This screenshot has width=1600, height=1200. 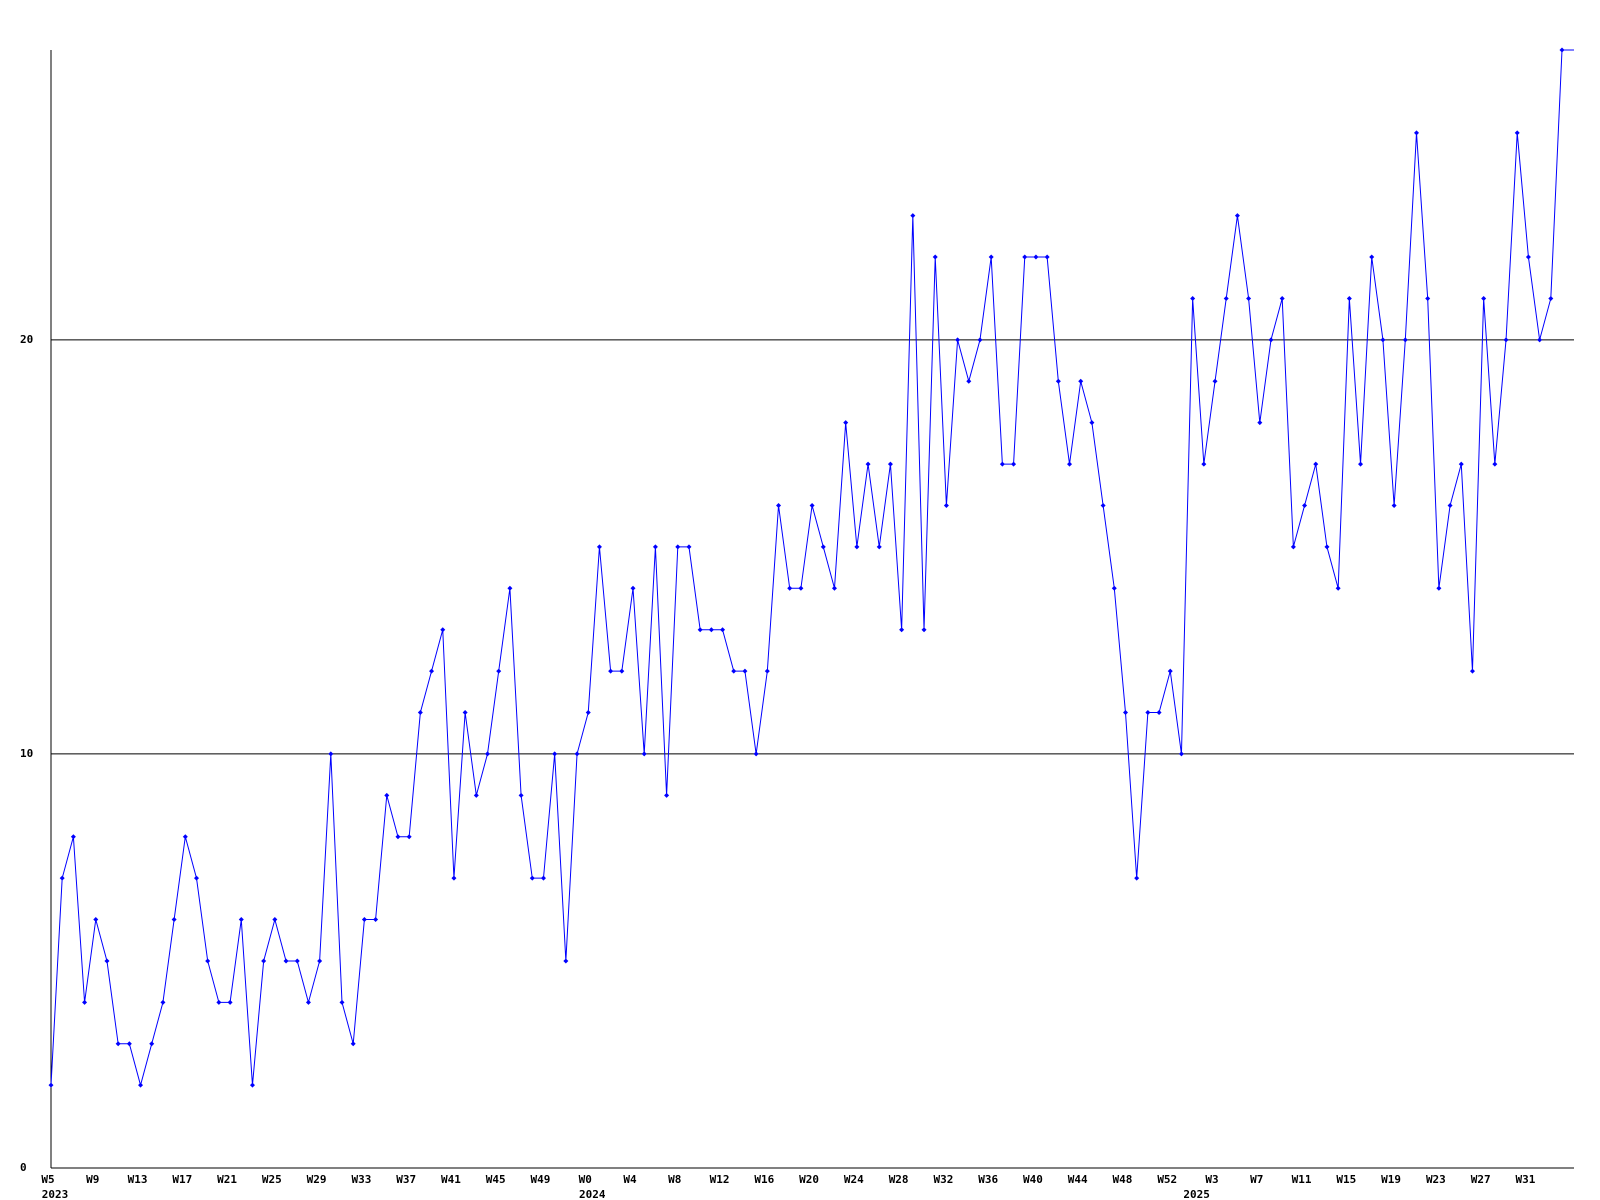 What do you see at coordinates (26, 339) in the screenshot?
I see `y-tick-label: 20` at bounding box center [26, 339].